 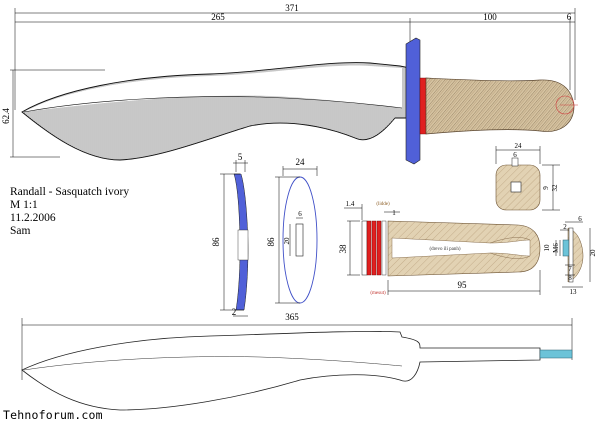 I want to click on pommel-nut-height-b-label: 32, so click(x=555, y=188).